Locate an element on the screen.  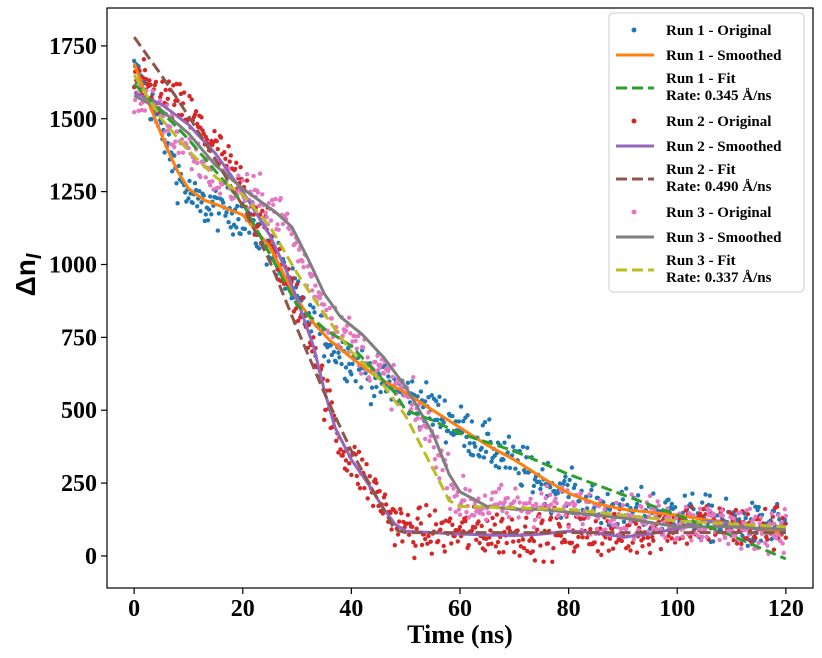
legend-label: Rate: 0.490 Å/ns is located at coordinates (719, 187).